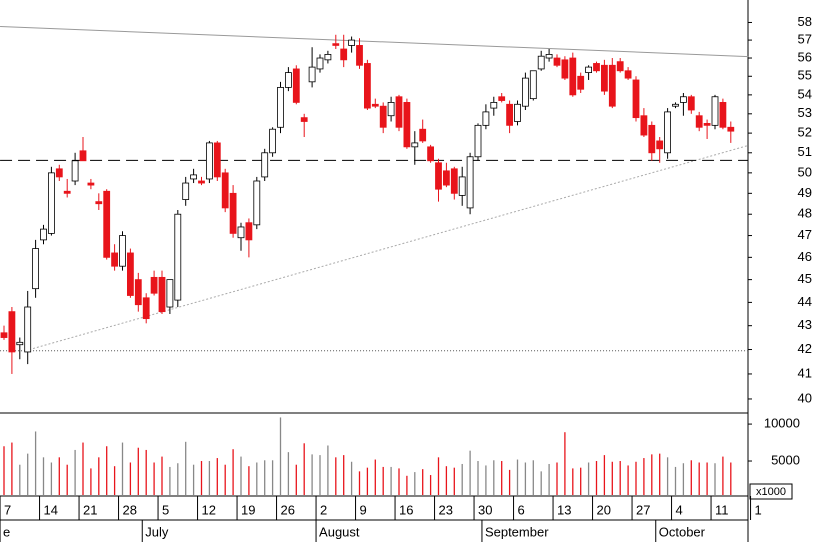 This screenshot has height=542, width=817. I want to click on x-tick-label: 16, so click(406, 509).